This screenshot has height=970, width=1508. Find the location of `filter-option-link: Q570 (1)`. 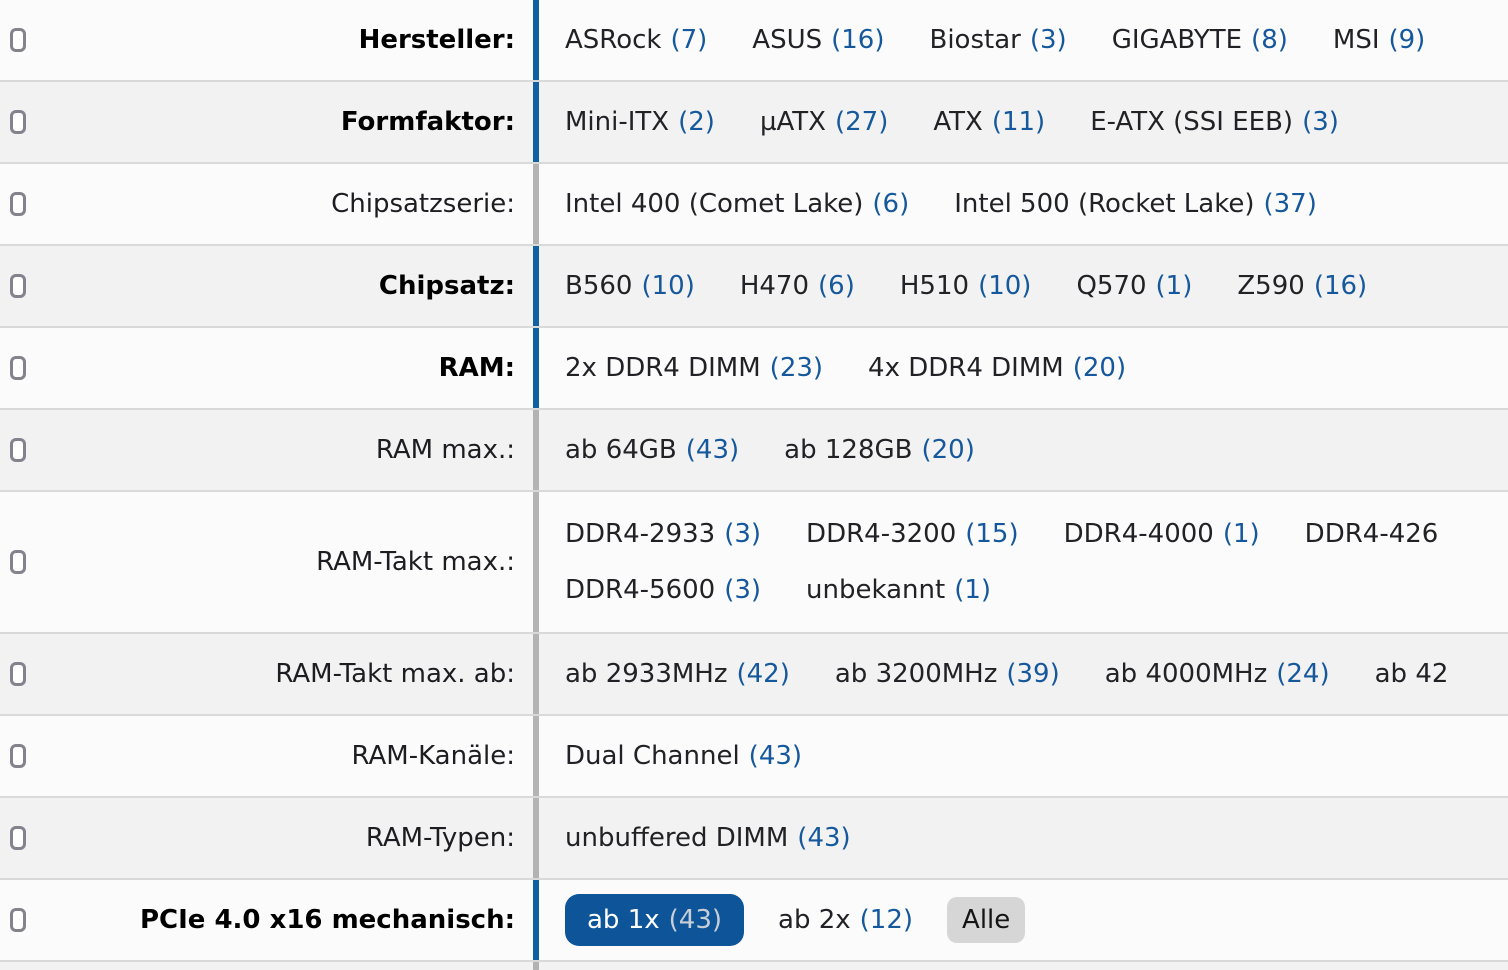

filter-option-link: Q570 (1) is located at coordinates (1134, 286).